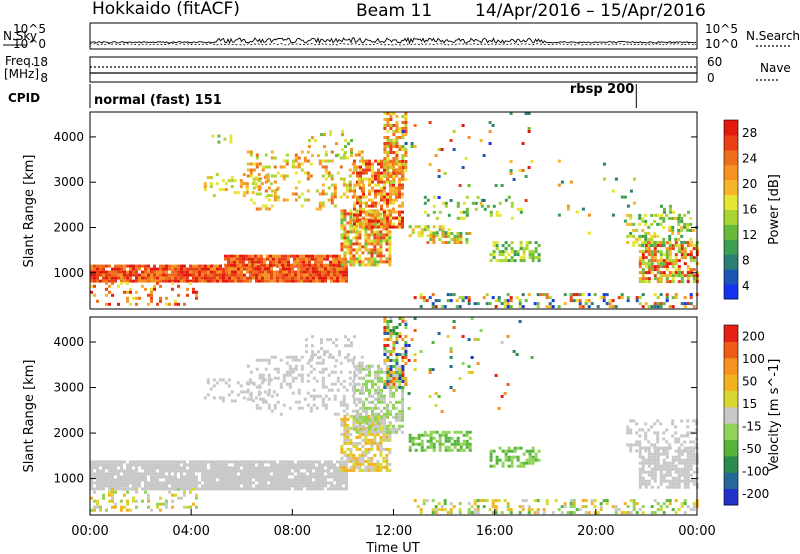 The height and width of the screenshot is (554, 800). I want to click on velocity-colorbar-label: Velocity [m s^-1], so click(774, 415).